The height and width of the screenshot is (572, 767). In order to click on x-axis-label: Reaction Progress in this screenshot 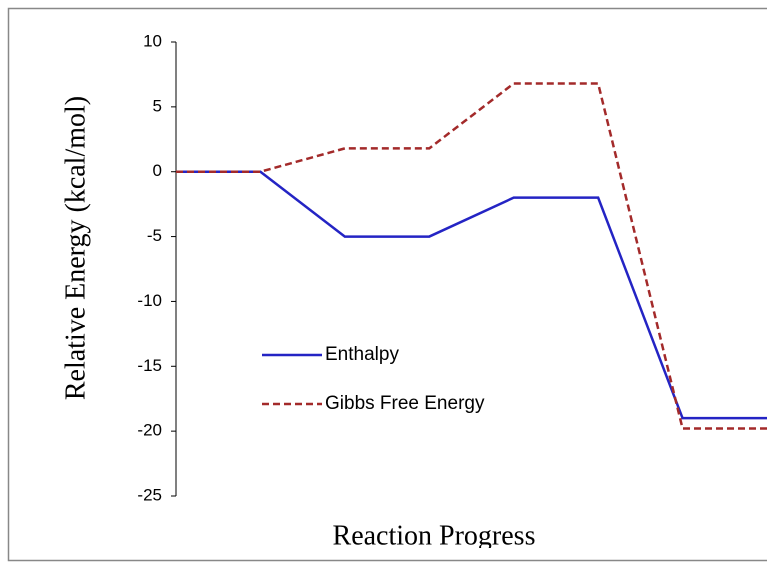, I will do `click(434, 535)`.